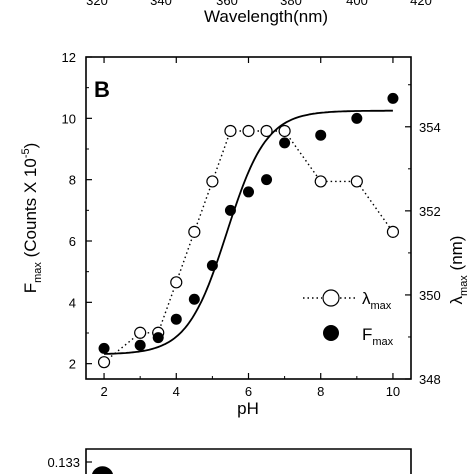 This screenshot has height=474, width=474. What do you see at coordinates (378, 336) in the screenshot?
I see `legend-fmax-label: Fmax` at bounding box center [378, 336].